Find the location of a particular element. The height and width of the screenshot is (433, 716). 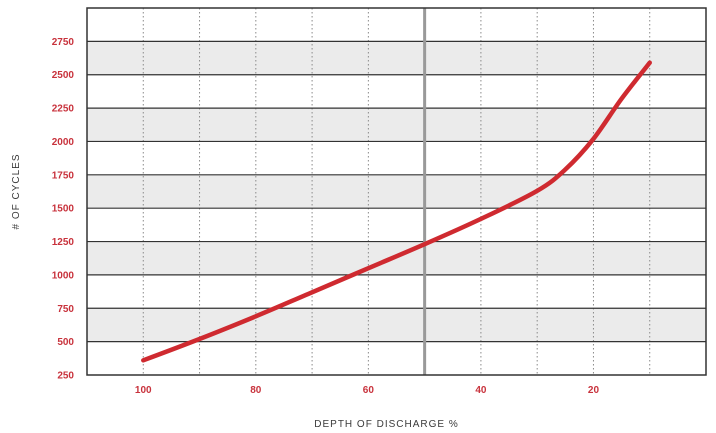

x-tick-label: 80 is located at coordinates (256, 390).